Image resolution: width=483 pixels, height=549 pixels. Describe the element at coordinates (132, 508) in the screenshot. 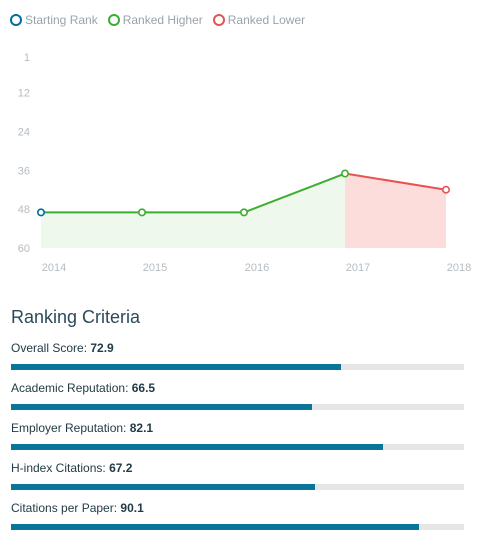

I see `criterion-value: 90.1` at that location.